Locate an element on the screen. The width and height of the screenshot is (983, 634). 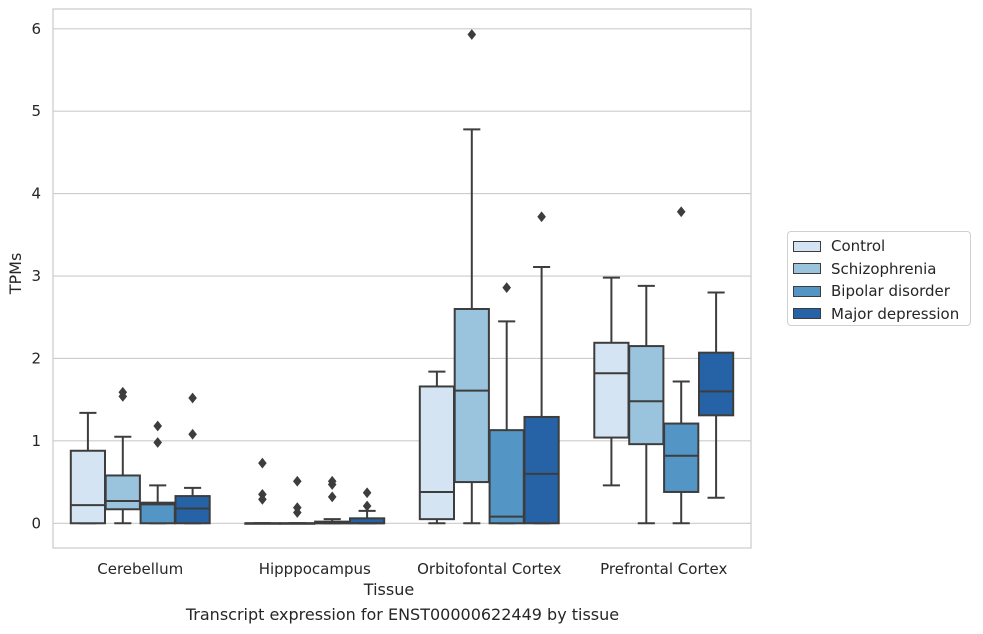
legend-item: Major depression is located at coordinates (881, 314).